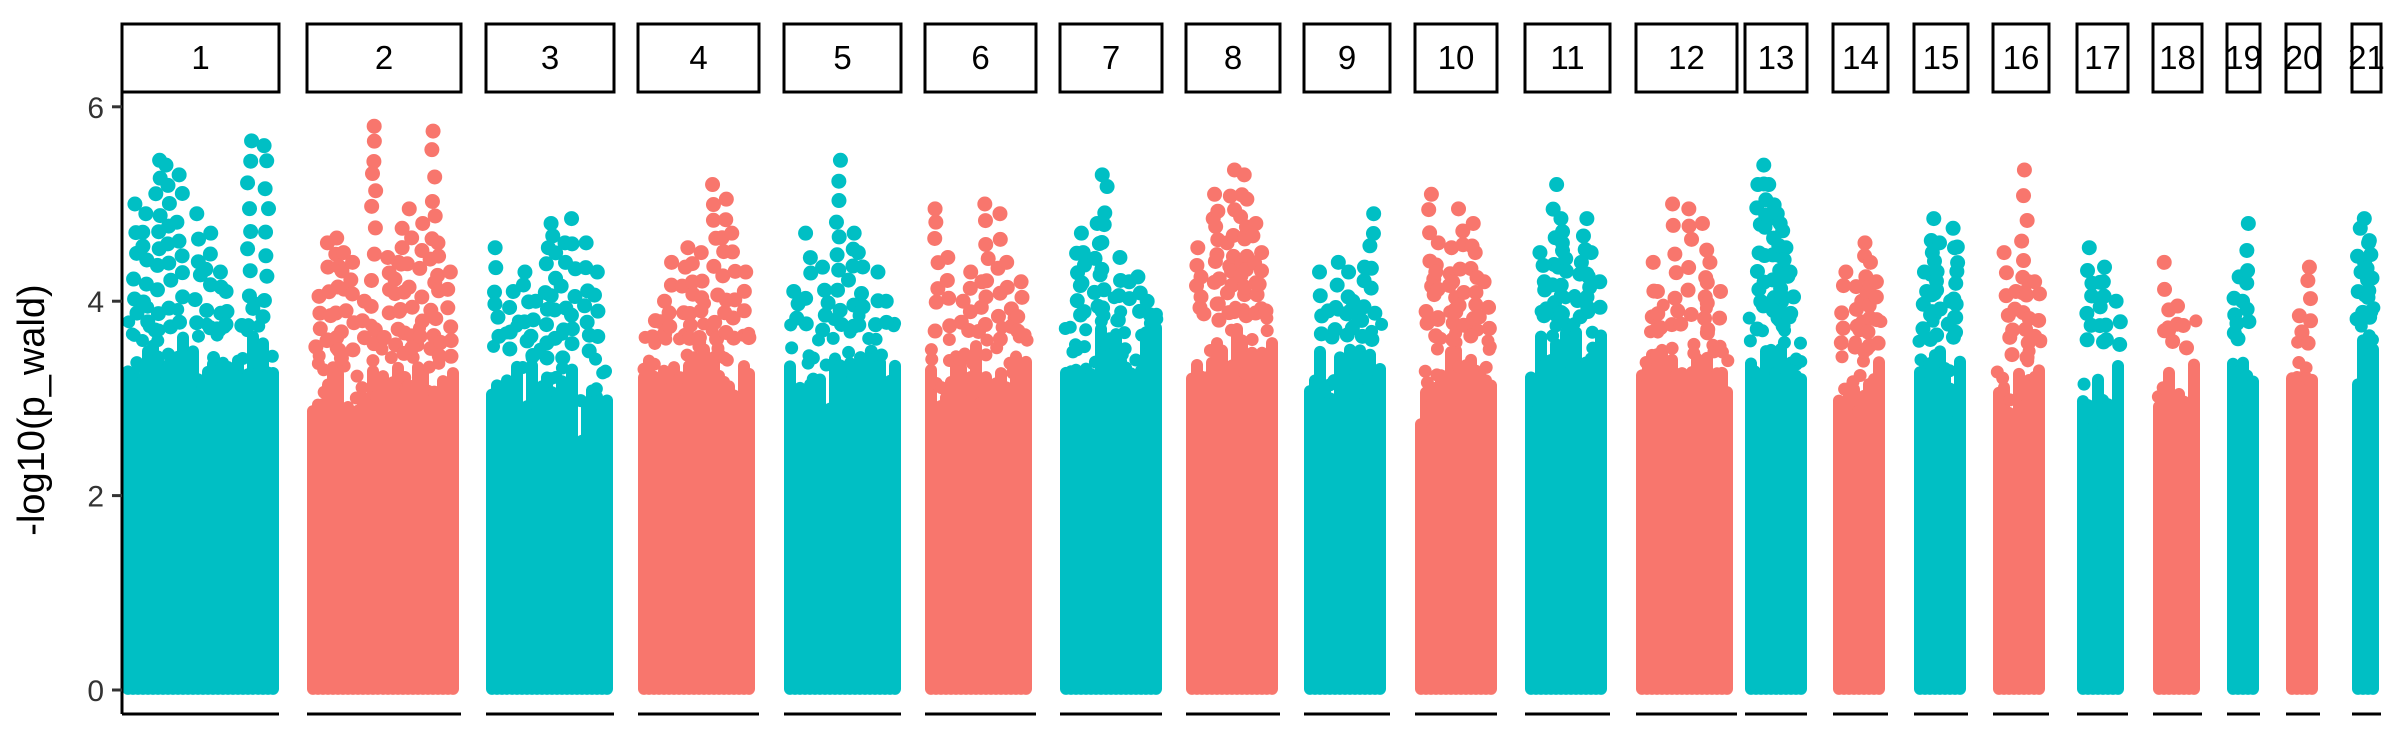 The image size is (2400, 750). Describe the element at coordinates (1347, 58) in the screenshot. I see `facet-strip-chr-9: 9` at that location.